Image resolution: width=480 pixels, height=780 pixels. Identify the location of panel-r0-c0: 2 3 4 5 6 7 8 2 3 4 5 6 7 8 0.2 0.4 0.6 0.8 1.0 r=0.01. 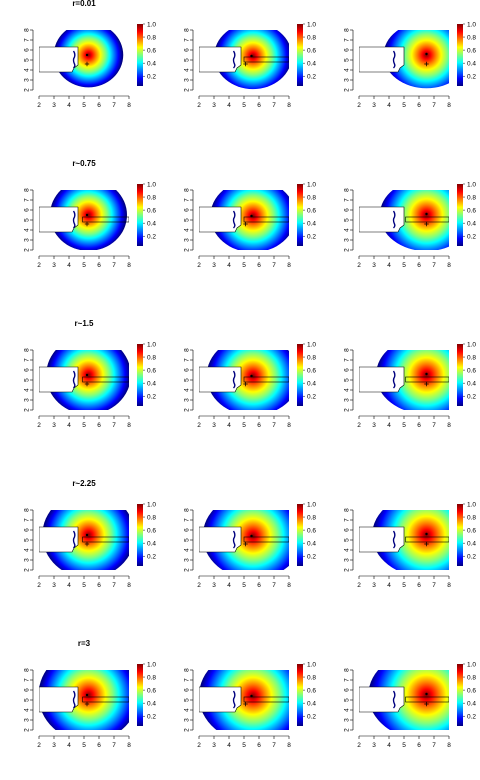
(90, 54).